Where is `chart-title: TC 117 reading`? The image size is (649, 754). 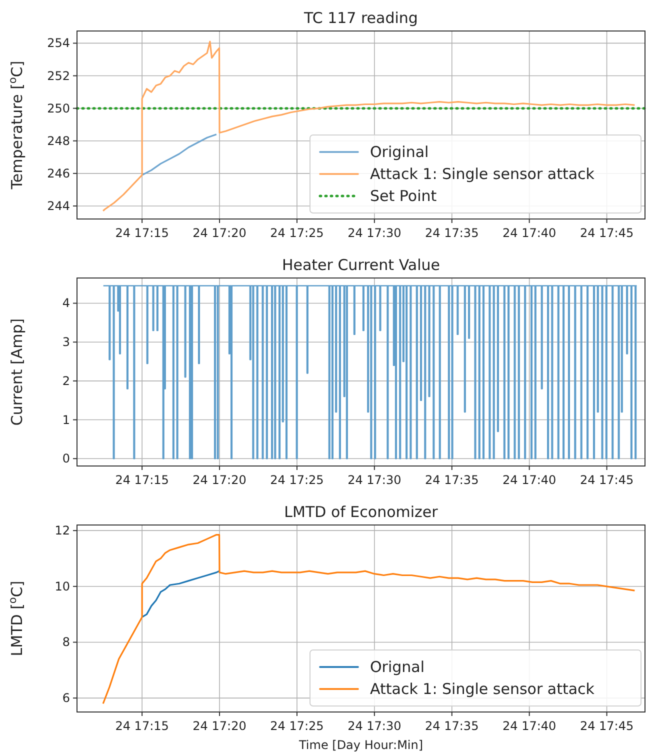
chart-title: TC 117 reading is located at coordinates (360, 18).